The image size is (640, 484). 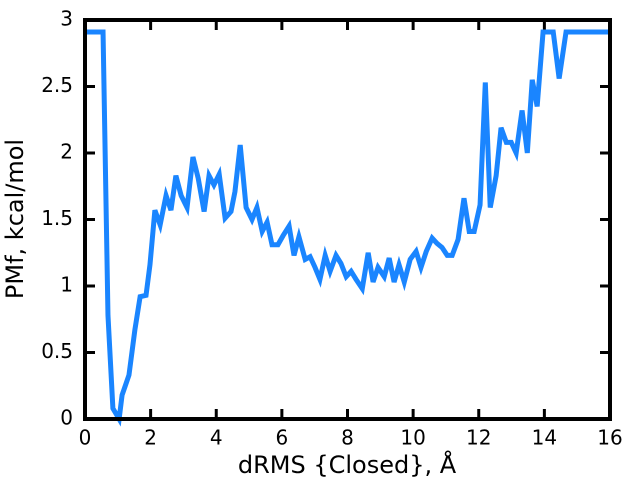 What do you see at coordinates (66, 152) in the screenshot?
I see `y-tick-label: 2` at bounding box center [66, 152].